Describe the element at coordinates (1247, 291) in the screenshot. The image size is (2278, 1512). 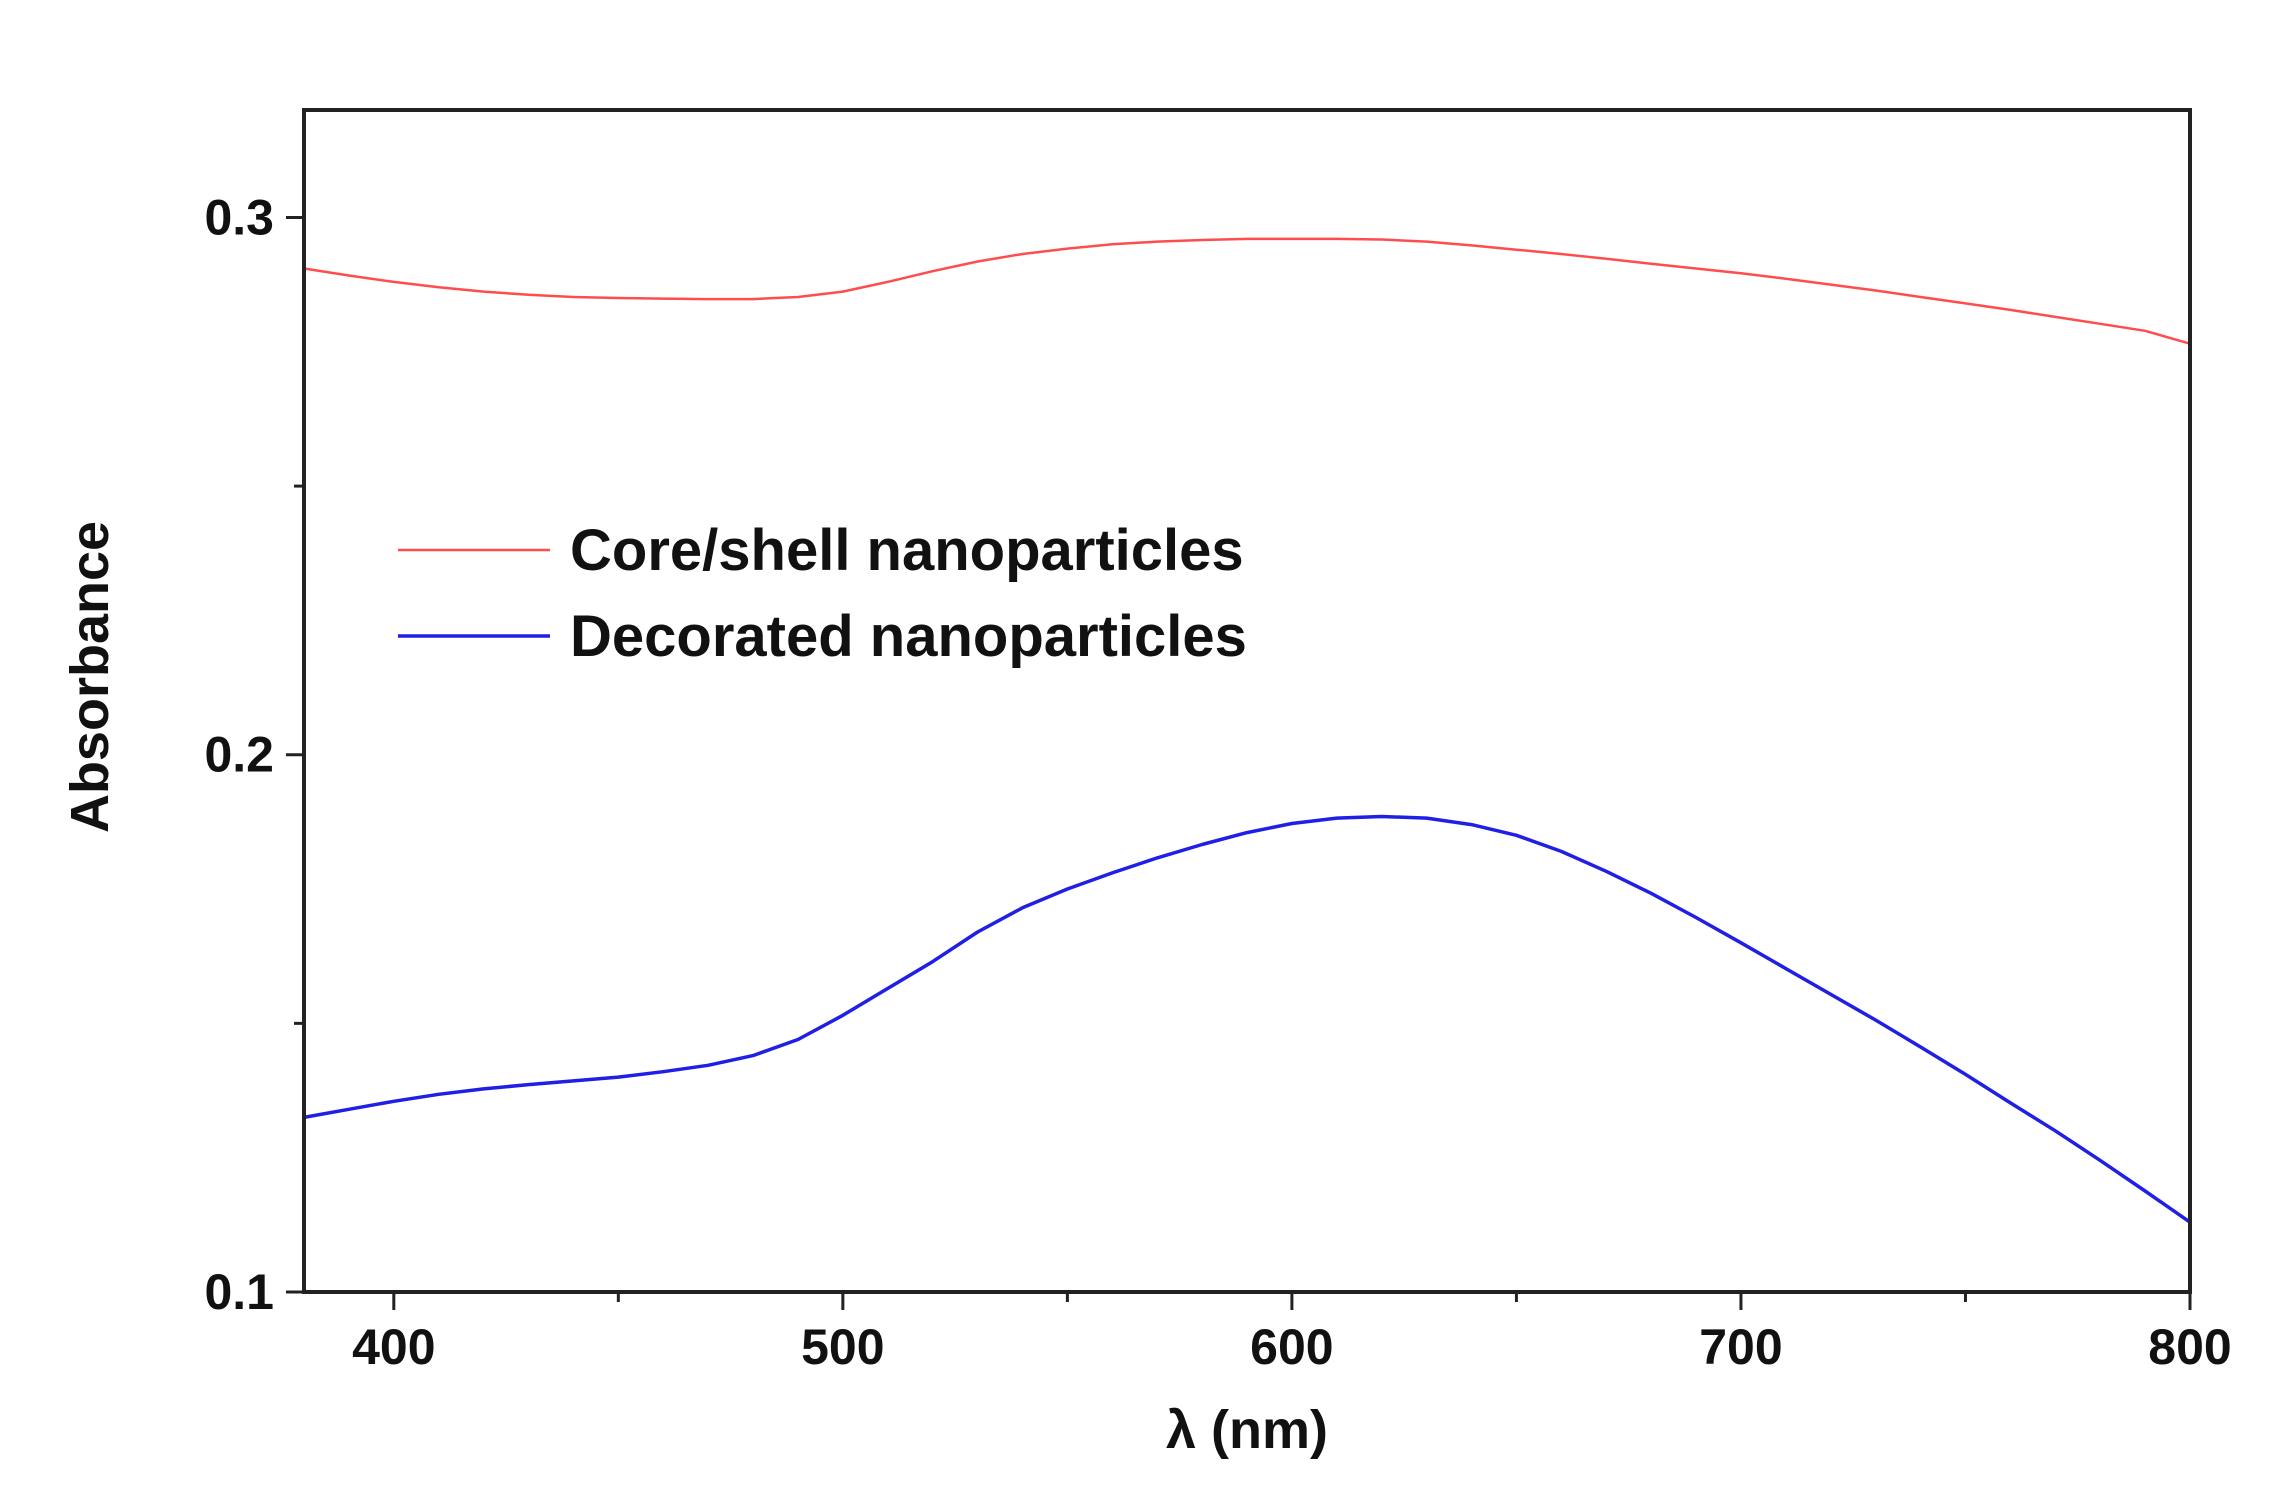
I see `series-line-core-shell` at that location.